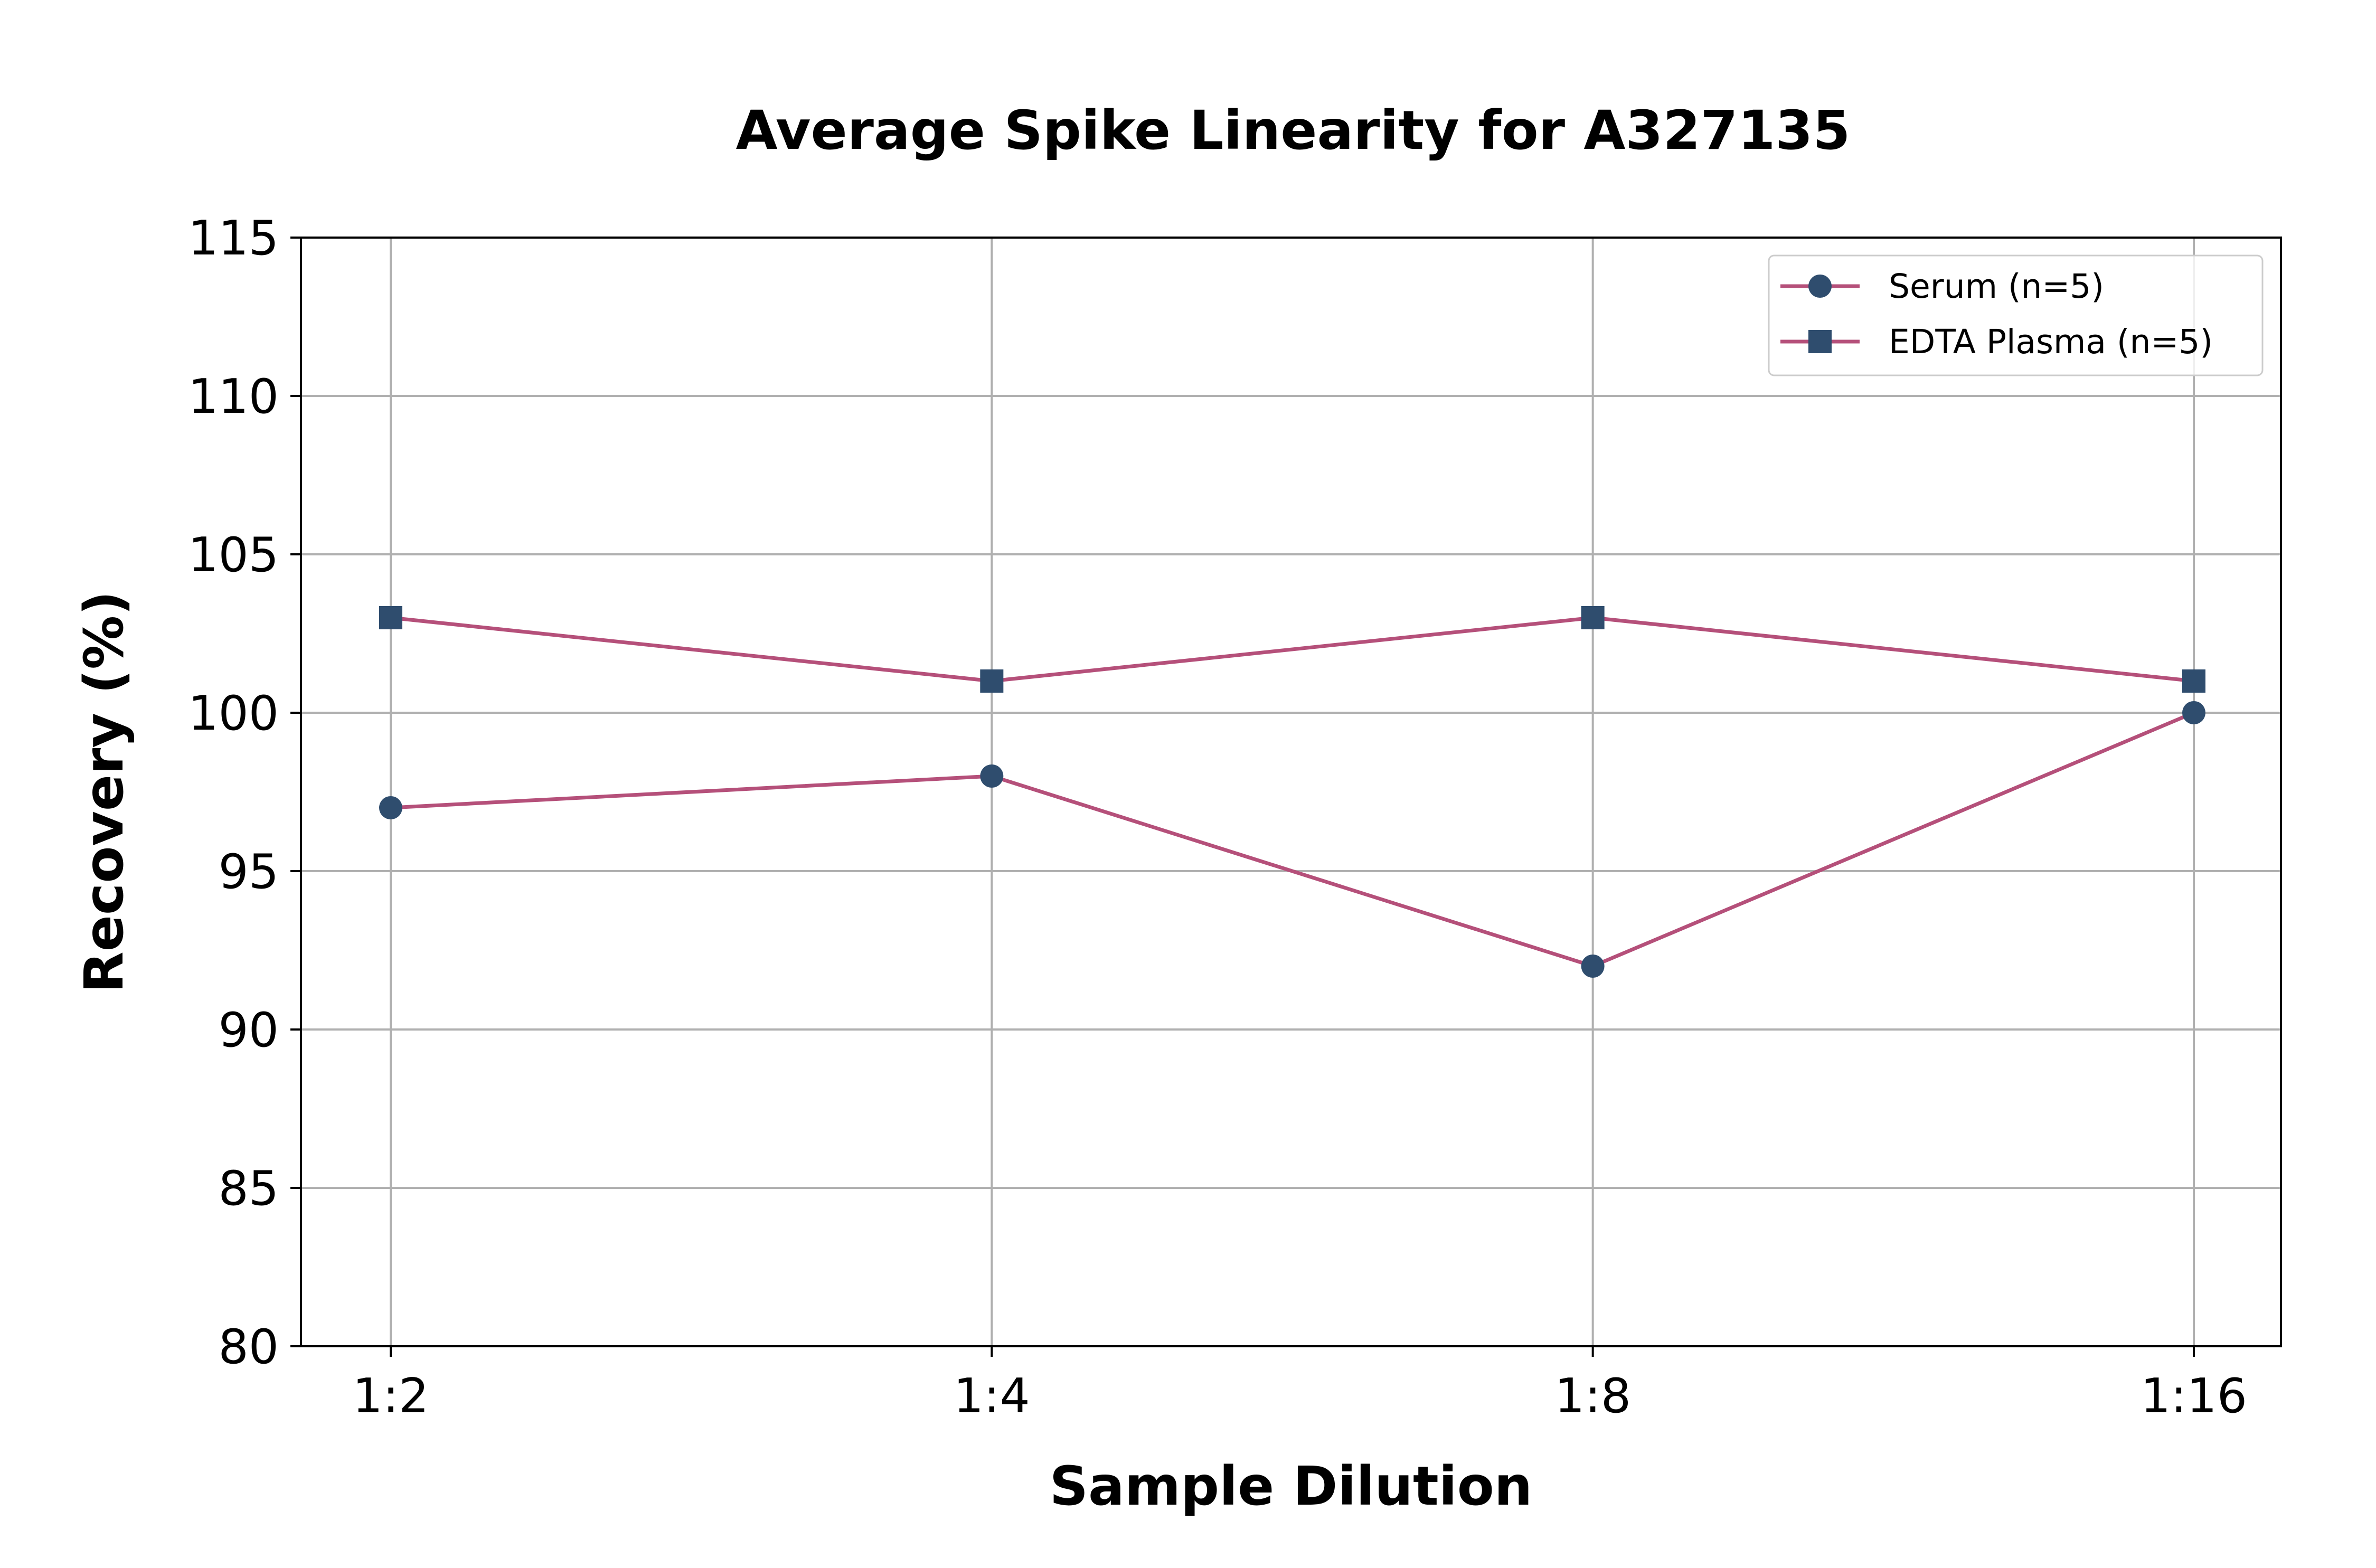  I want to click on y-axis-ticks: 80 85 90 95 100 105 110 115, so click(244, 793).